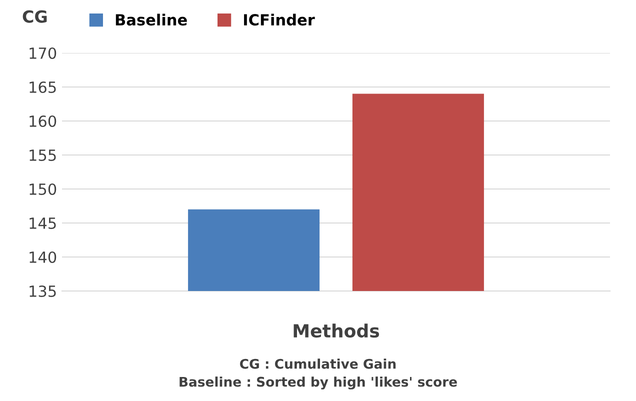  What do you see at coordinates (34, 16) in the screenshot?
I see `y-axis-title: CG` at bounding box center [34, 16].